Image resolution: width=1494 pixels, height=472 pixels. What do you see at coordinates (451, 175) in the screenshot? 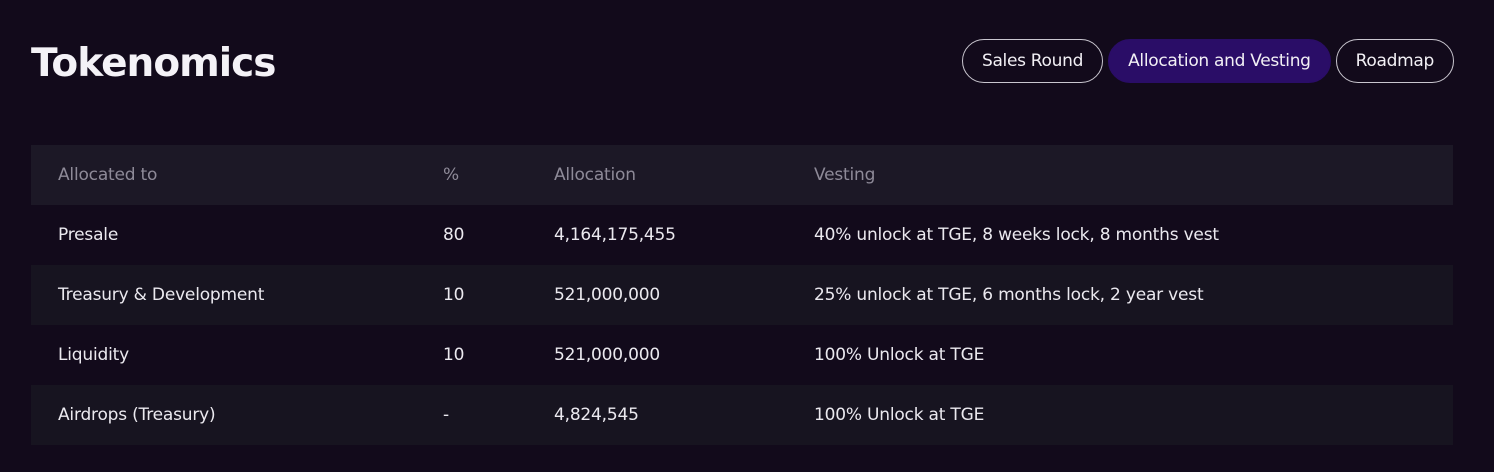
I see `column-header-percent: %` at bounding box center [451, 175].